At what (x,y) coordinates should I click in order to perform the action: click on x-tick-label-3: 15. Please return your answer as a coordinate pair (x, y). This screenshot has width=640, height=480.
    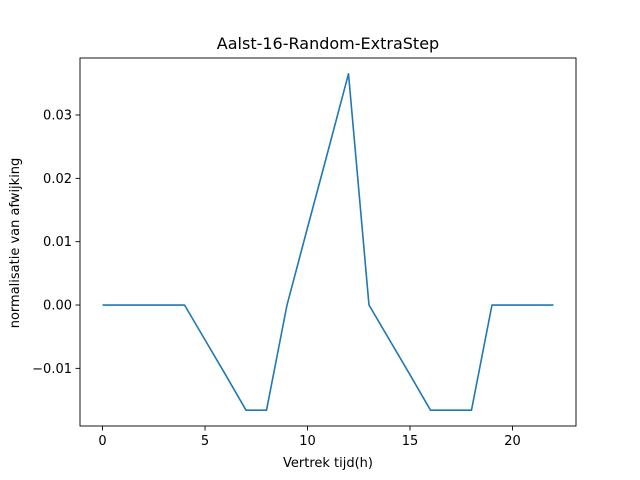
    Looking at the image, I should click on (410, 441).